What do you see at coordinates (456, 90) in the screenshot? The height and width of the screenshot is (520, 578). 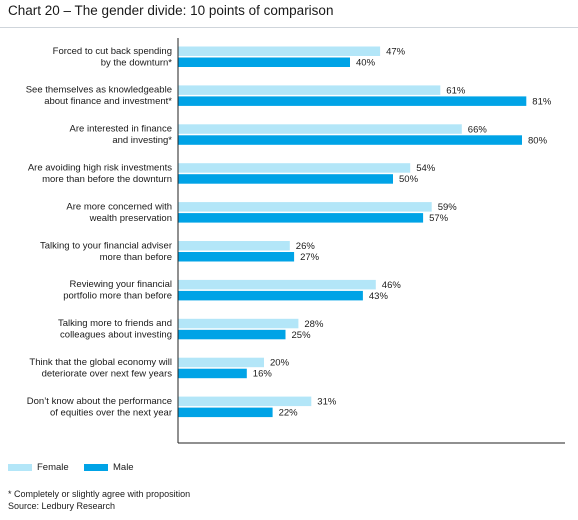 I see `data-label-female: 61%` at bounding box center [456, 90].